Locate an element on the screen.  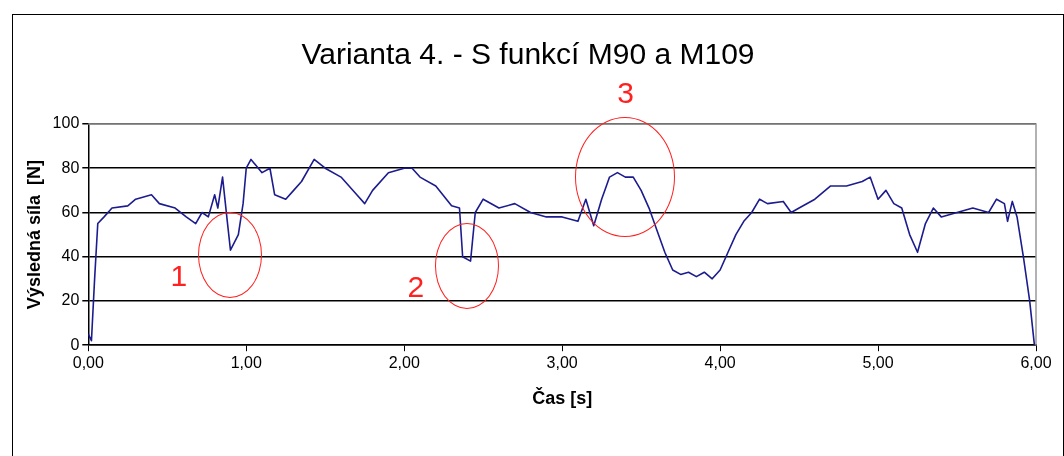
annotation: 2 is located at coordinates (416, 287).